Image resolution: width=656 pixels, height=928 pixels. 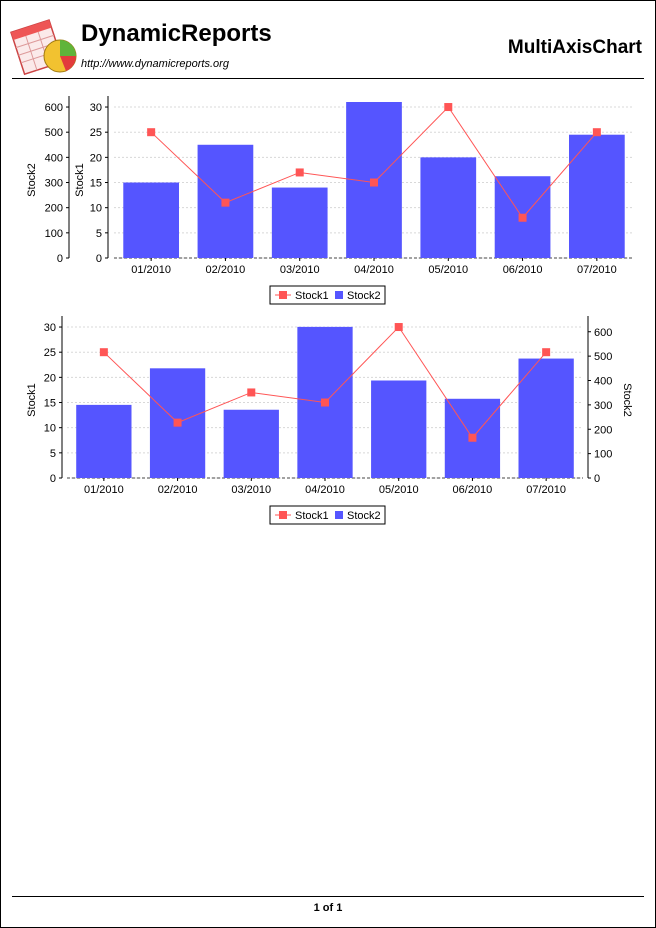 I want to click on report-title: MultiAxisChart, so click(x=574, y=47).